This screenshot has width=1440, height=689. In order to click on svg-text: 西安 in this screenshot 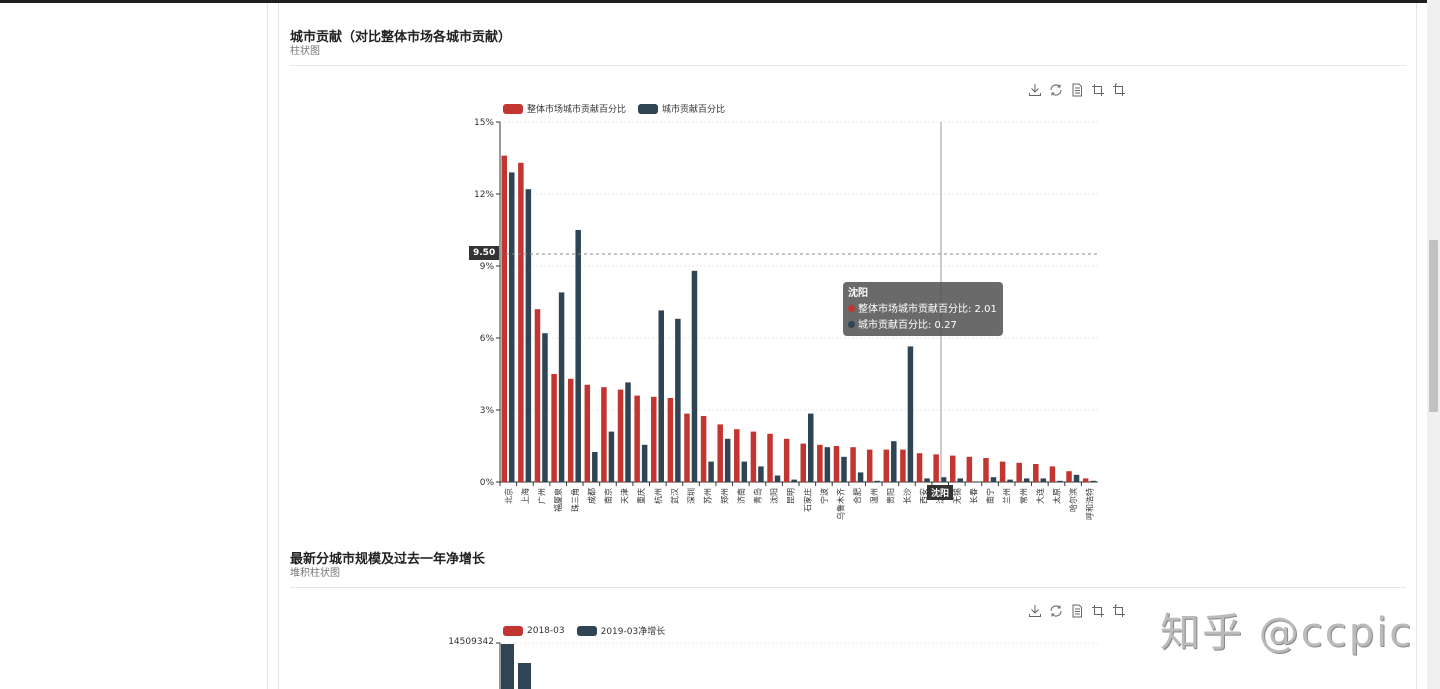, I will do `click(924, 496)`.